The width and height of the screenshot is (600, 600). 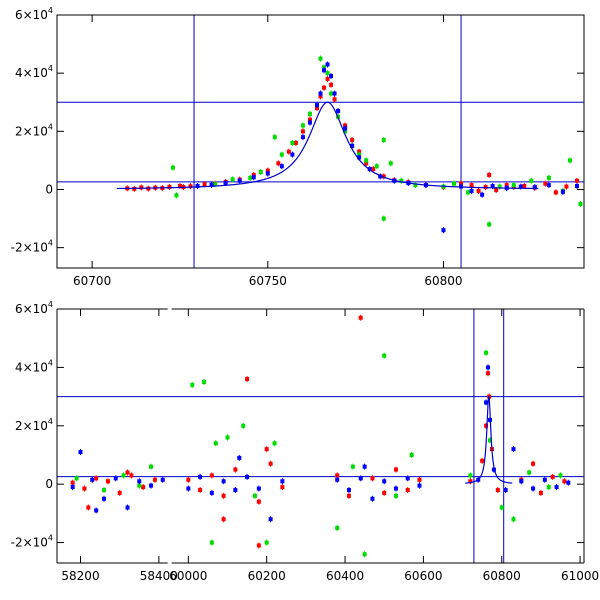 What do you see at coordinates (423, 576) in the screenshot?
I see `x-tick-label: 60600` at bounding box center [423, 576].